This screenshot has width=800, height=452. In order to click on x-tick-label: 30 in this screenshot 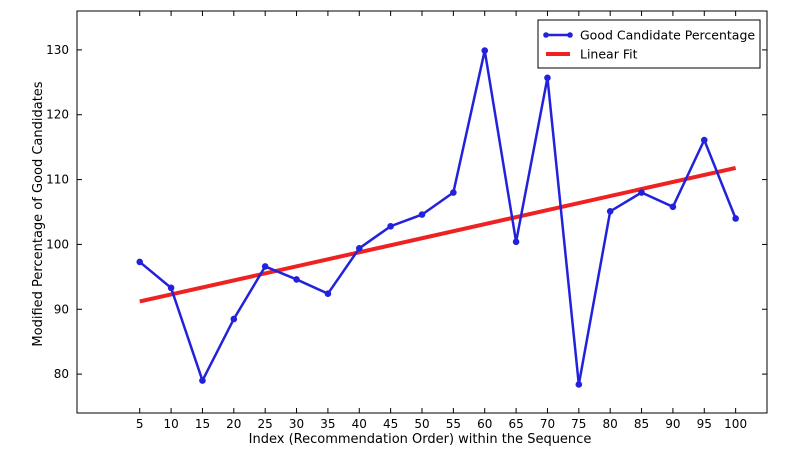, I will do `click(296, 424)`.